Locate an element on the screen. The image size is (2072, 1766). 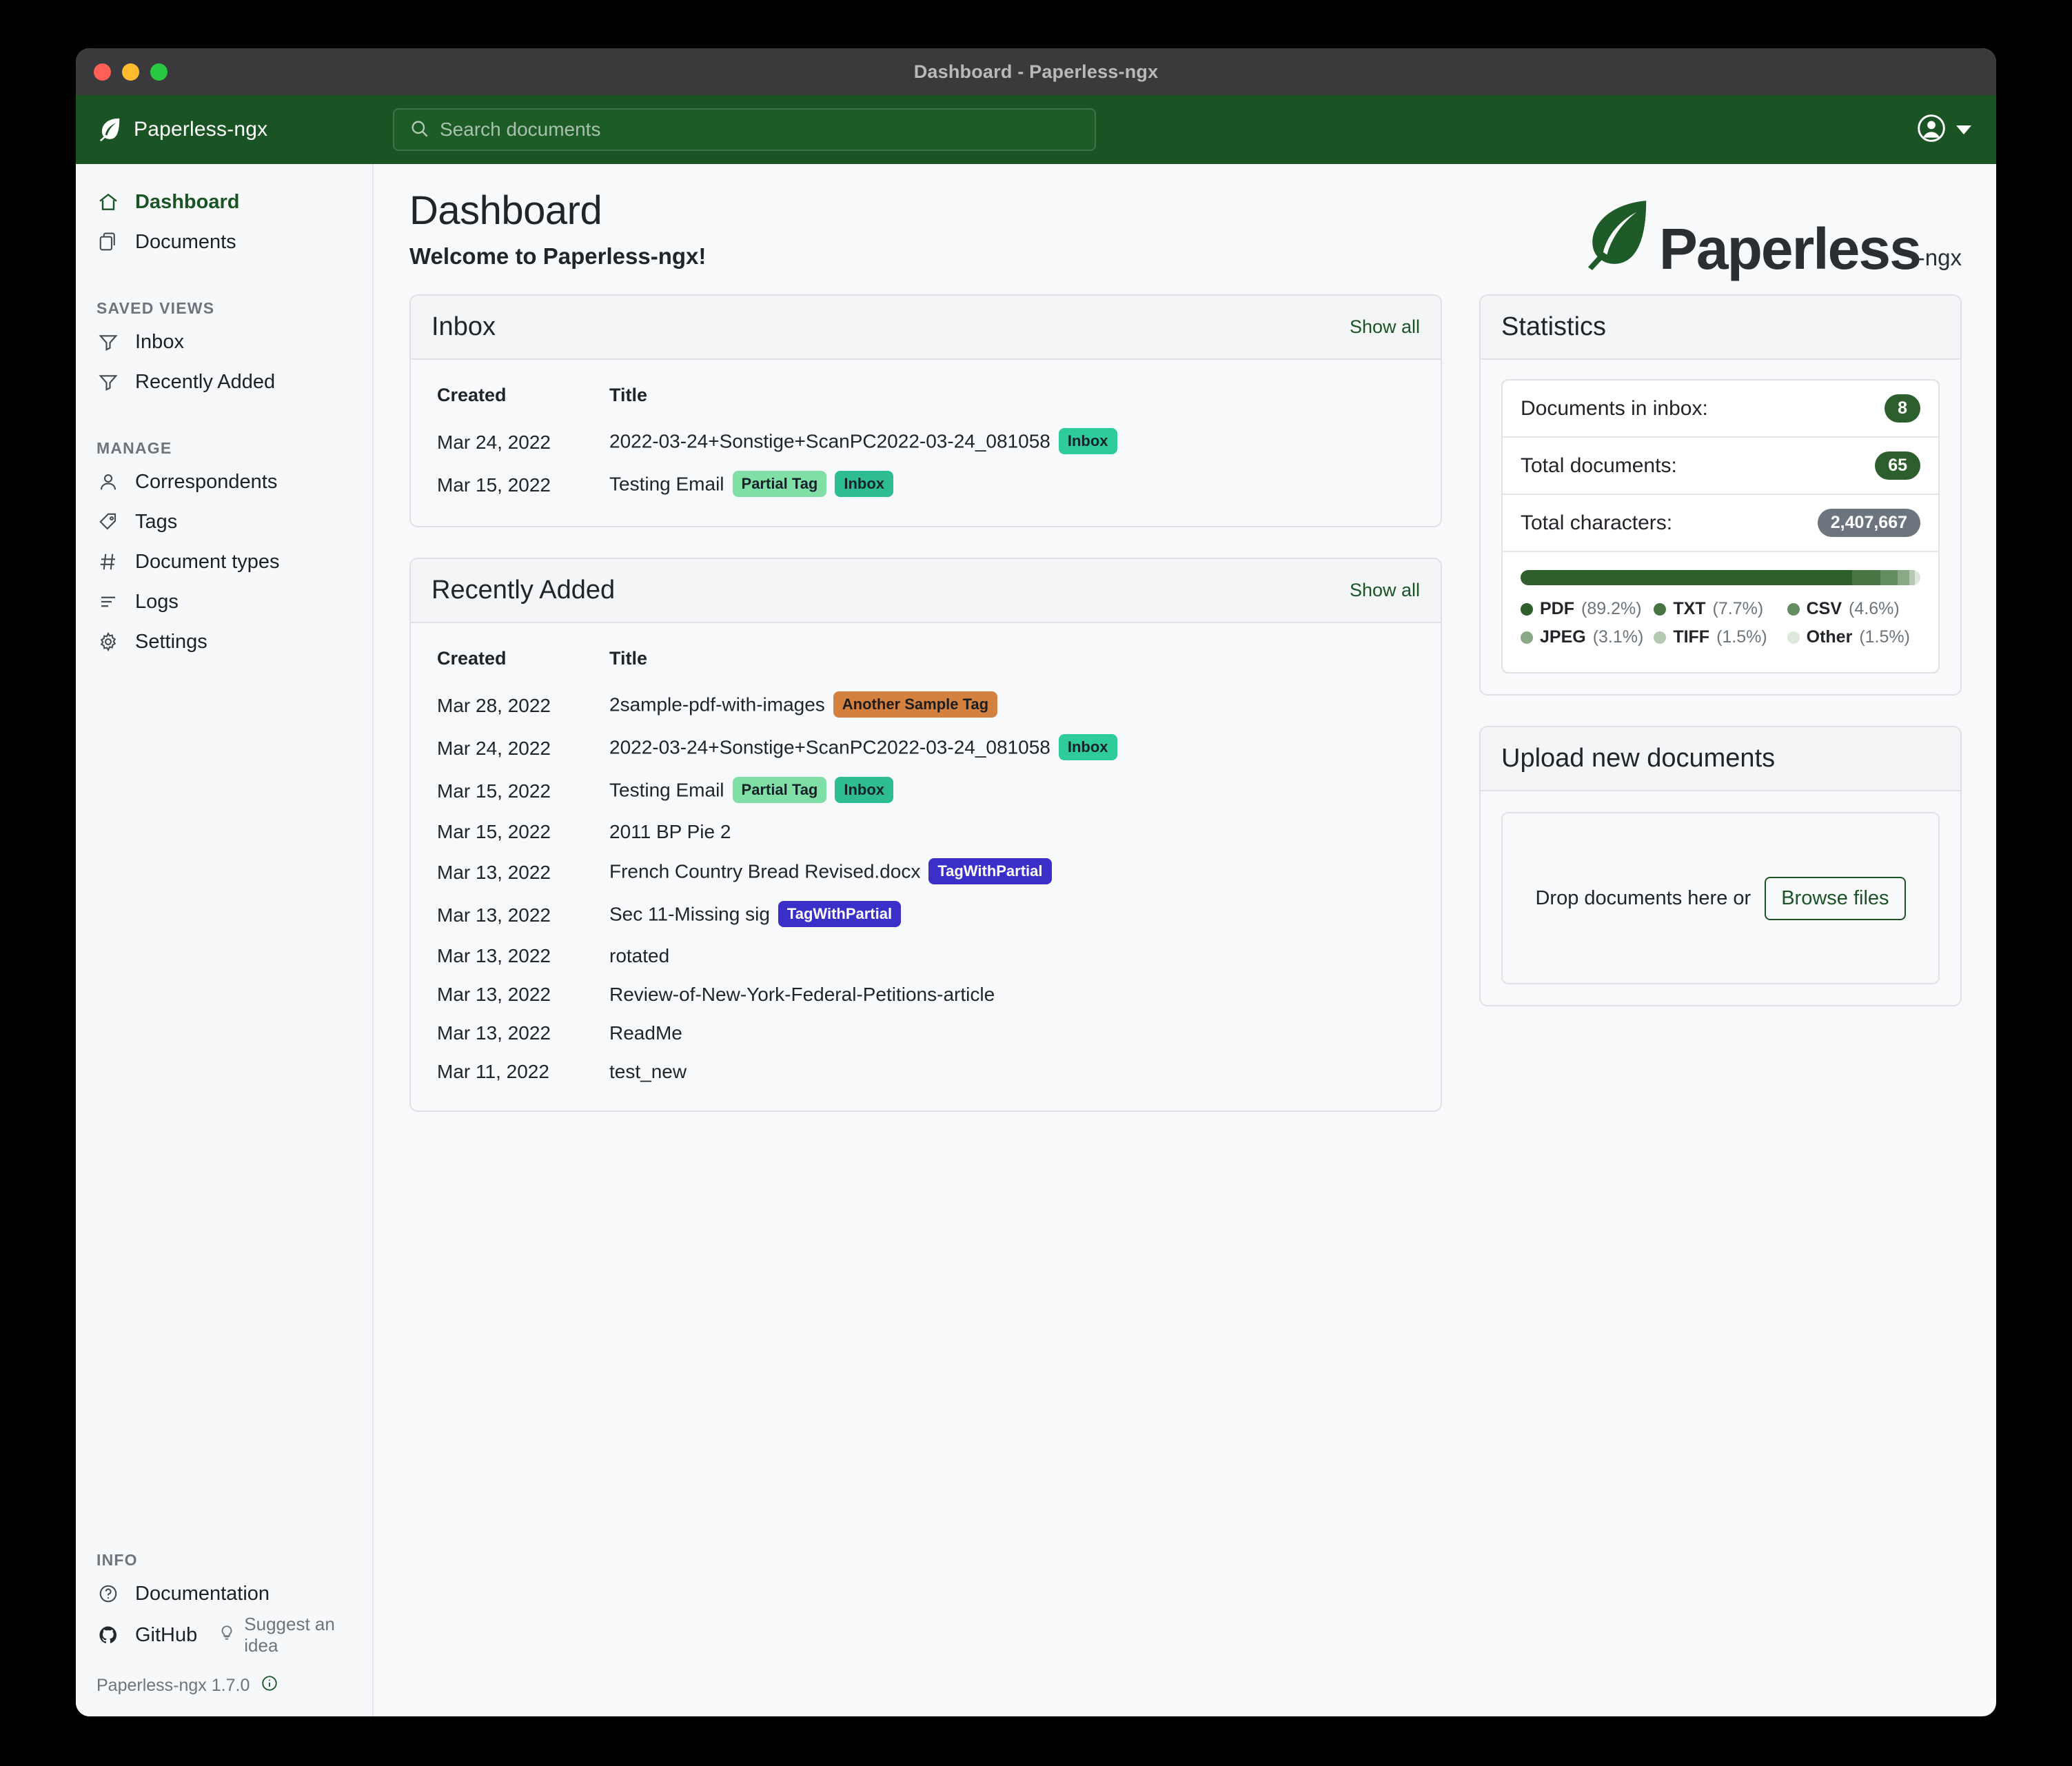
cell-title: ReadMe is located at coordinates (1012, 1033).